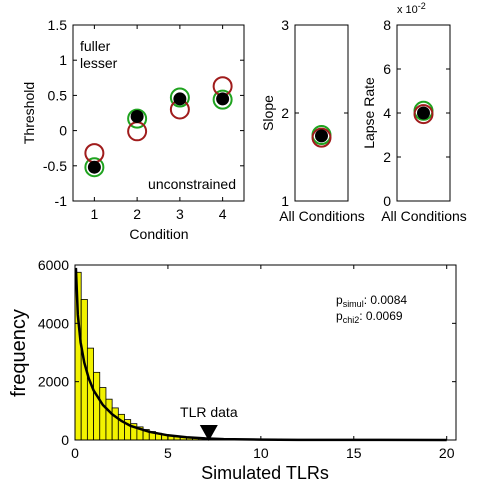 This screenshot has width=500, height=500. What do you see at coordinates (99, 63) in the screenshot?
I see `legend-entry-lesser: lesser` at bounding box center [99, 63].